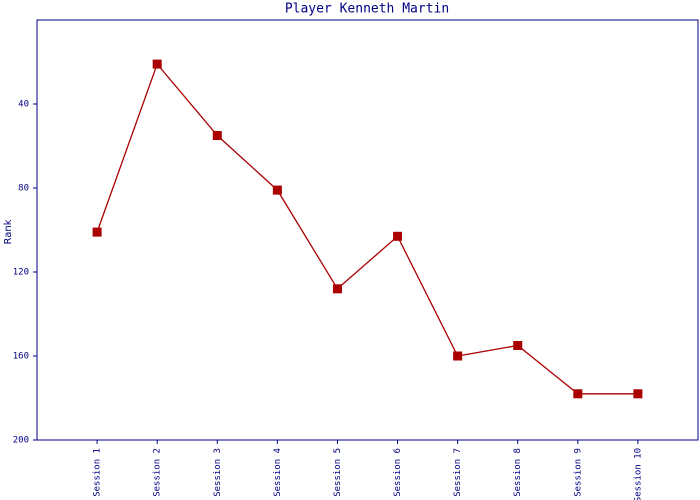 The height and width of the screenshot is (500, 700). What do you see at coordinates (278, 472) in the screenshot?
I see `x-tick-label: Session 4` at bounding box center [278, 472].